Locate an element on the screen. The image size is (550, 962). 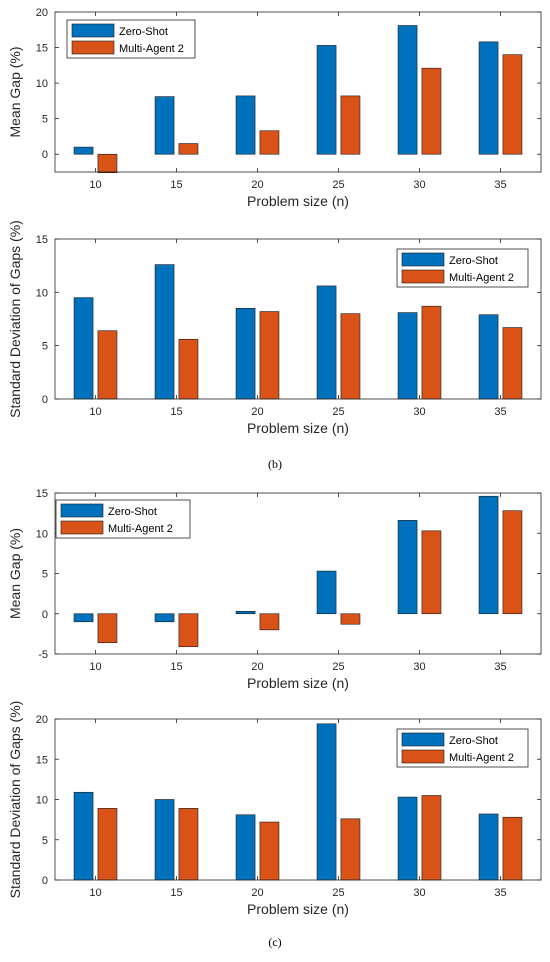
y-axis-label: Mean Gap (%) is located at coordinates (15, 91).